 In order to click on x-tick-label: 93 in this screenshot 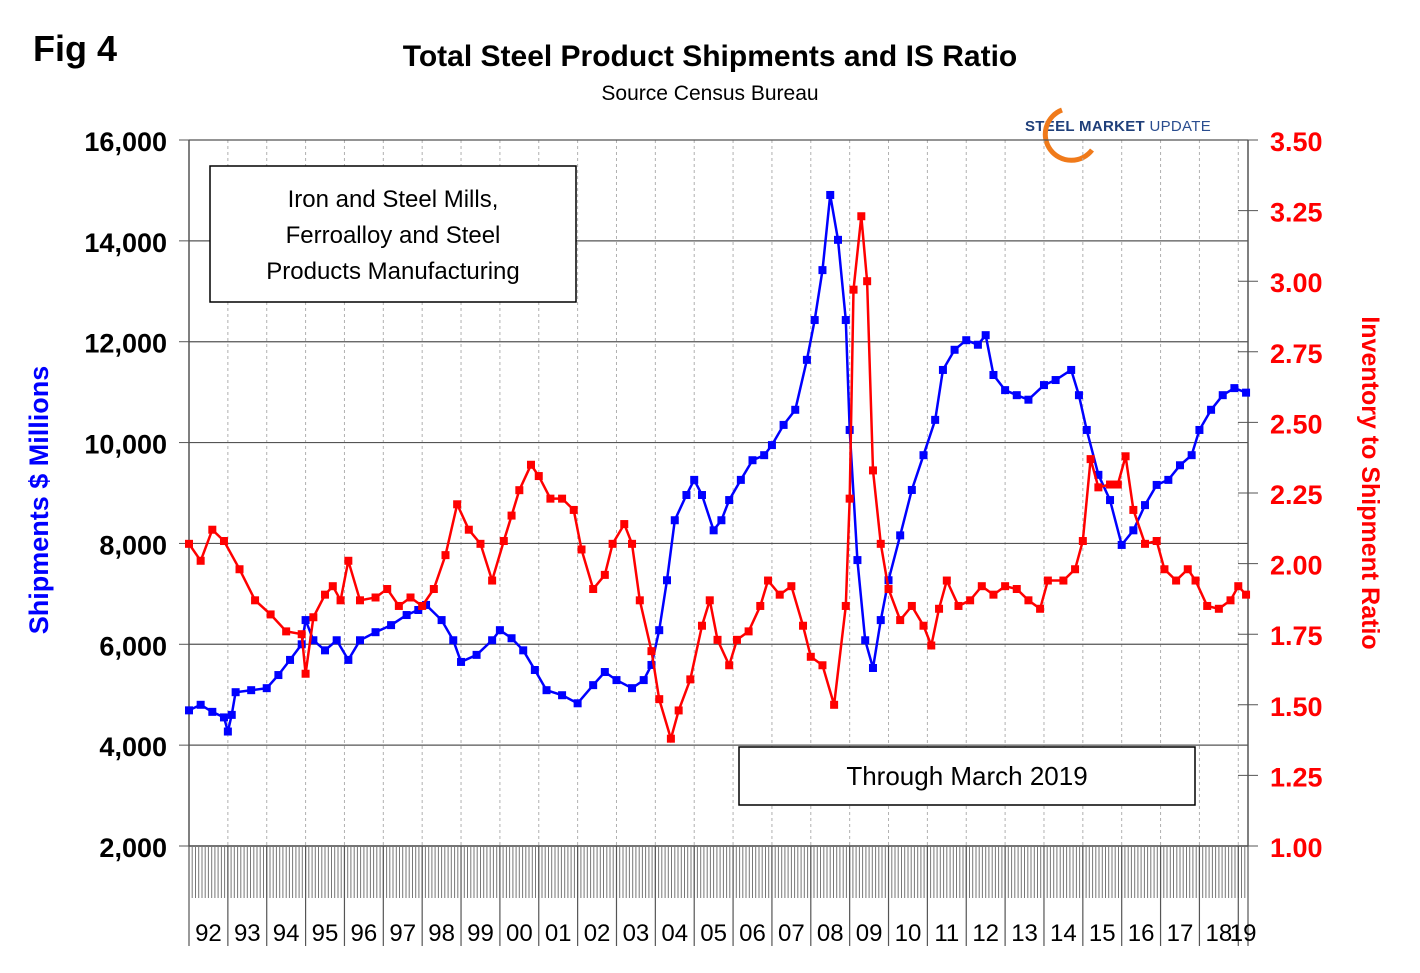, I will do `click(247, 933)`.